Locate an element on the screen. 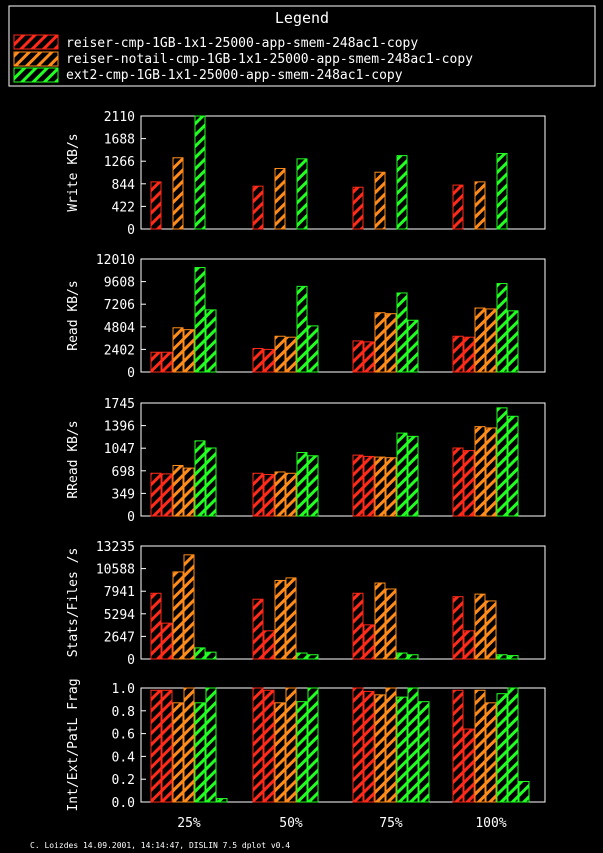 This screenshot has height=853, width=603. y-tick-label: 1.0 is located at coordinates (123, 689).